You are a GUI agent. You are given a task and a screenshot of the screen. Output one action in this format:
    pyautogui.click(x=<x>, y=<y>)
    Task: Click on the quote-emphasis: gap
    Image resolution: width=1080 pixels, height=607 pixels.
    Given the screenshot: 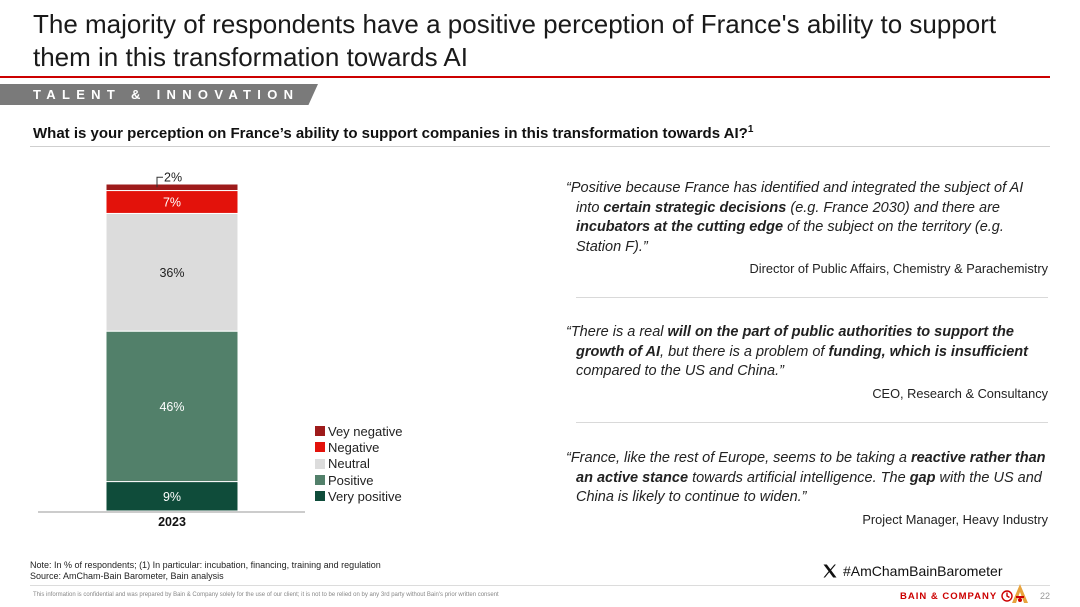 What is the action you would take?
    pyautogui.click(x=922, y=477)
    